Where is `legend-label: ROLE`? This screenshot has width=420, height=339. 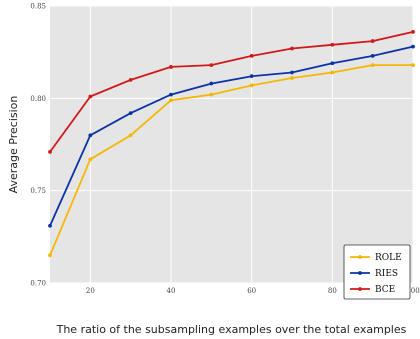 legend-label: ROLE is located at coordinates (388, 258).